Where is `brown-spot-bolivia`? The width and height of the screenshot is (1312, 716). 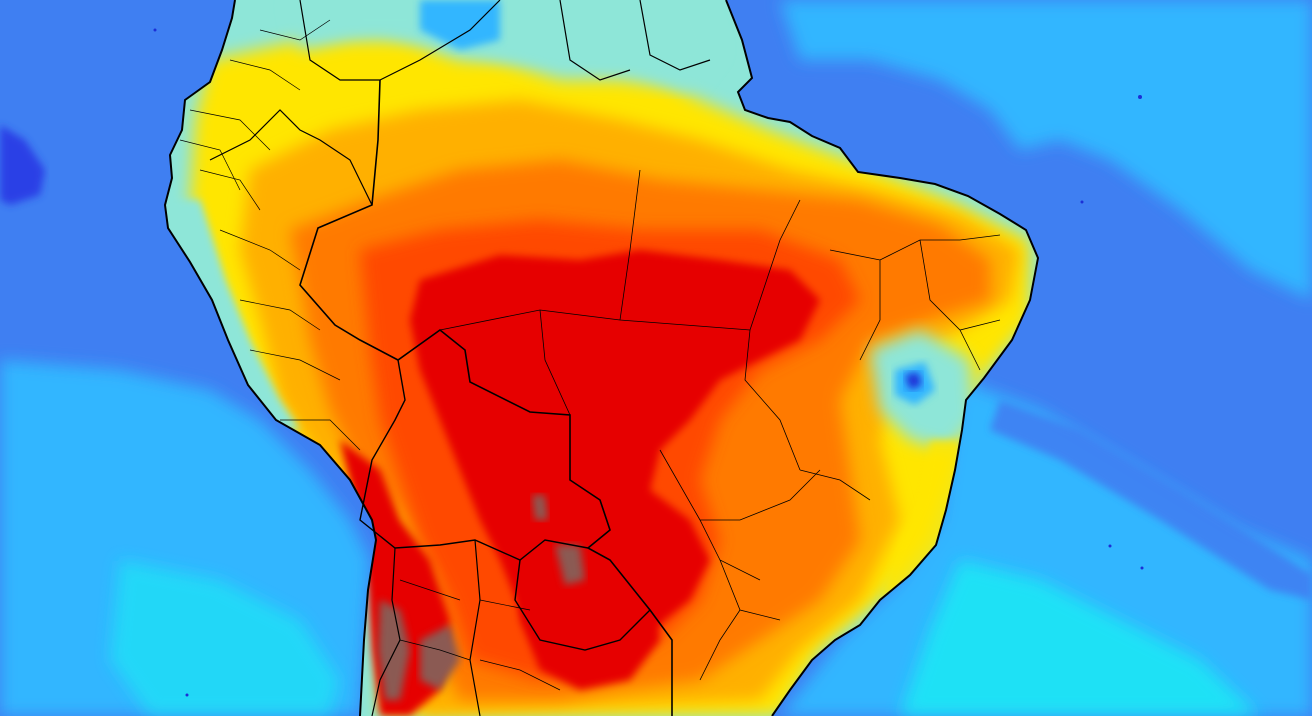
brown-spot-bolivia is located at coordinates (540, 507).